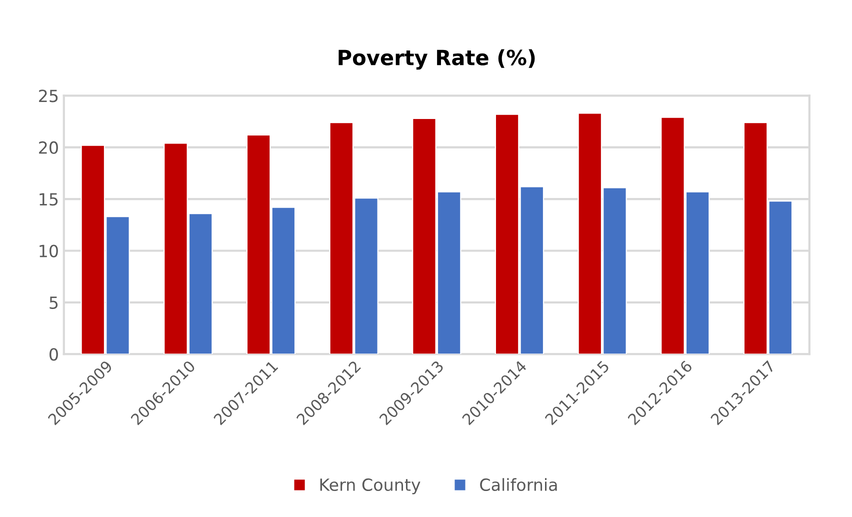 Image resolution: width=852 pixels, height=517 pixels. What do you see at coordinates (54, 354) in the screenshot?
I see `y-tick-label: 0` at bounding box center [54, 354].